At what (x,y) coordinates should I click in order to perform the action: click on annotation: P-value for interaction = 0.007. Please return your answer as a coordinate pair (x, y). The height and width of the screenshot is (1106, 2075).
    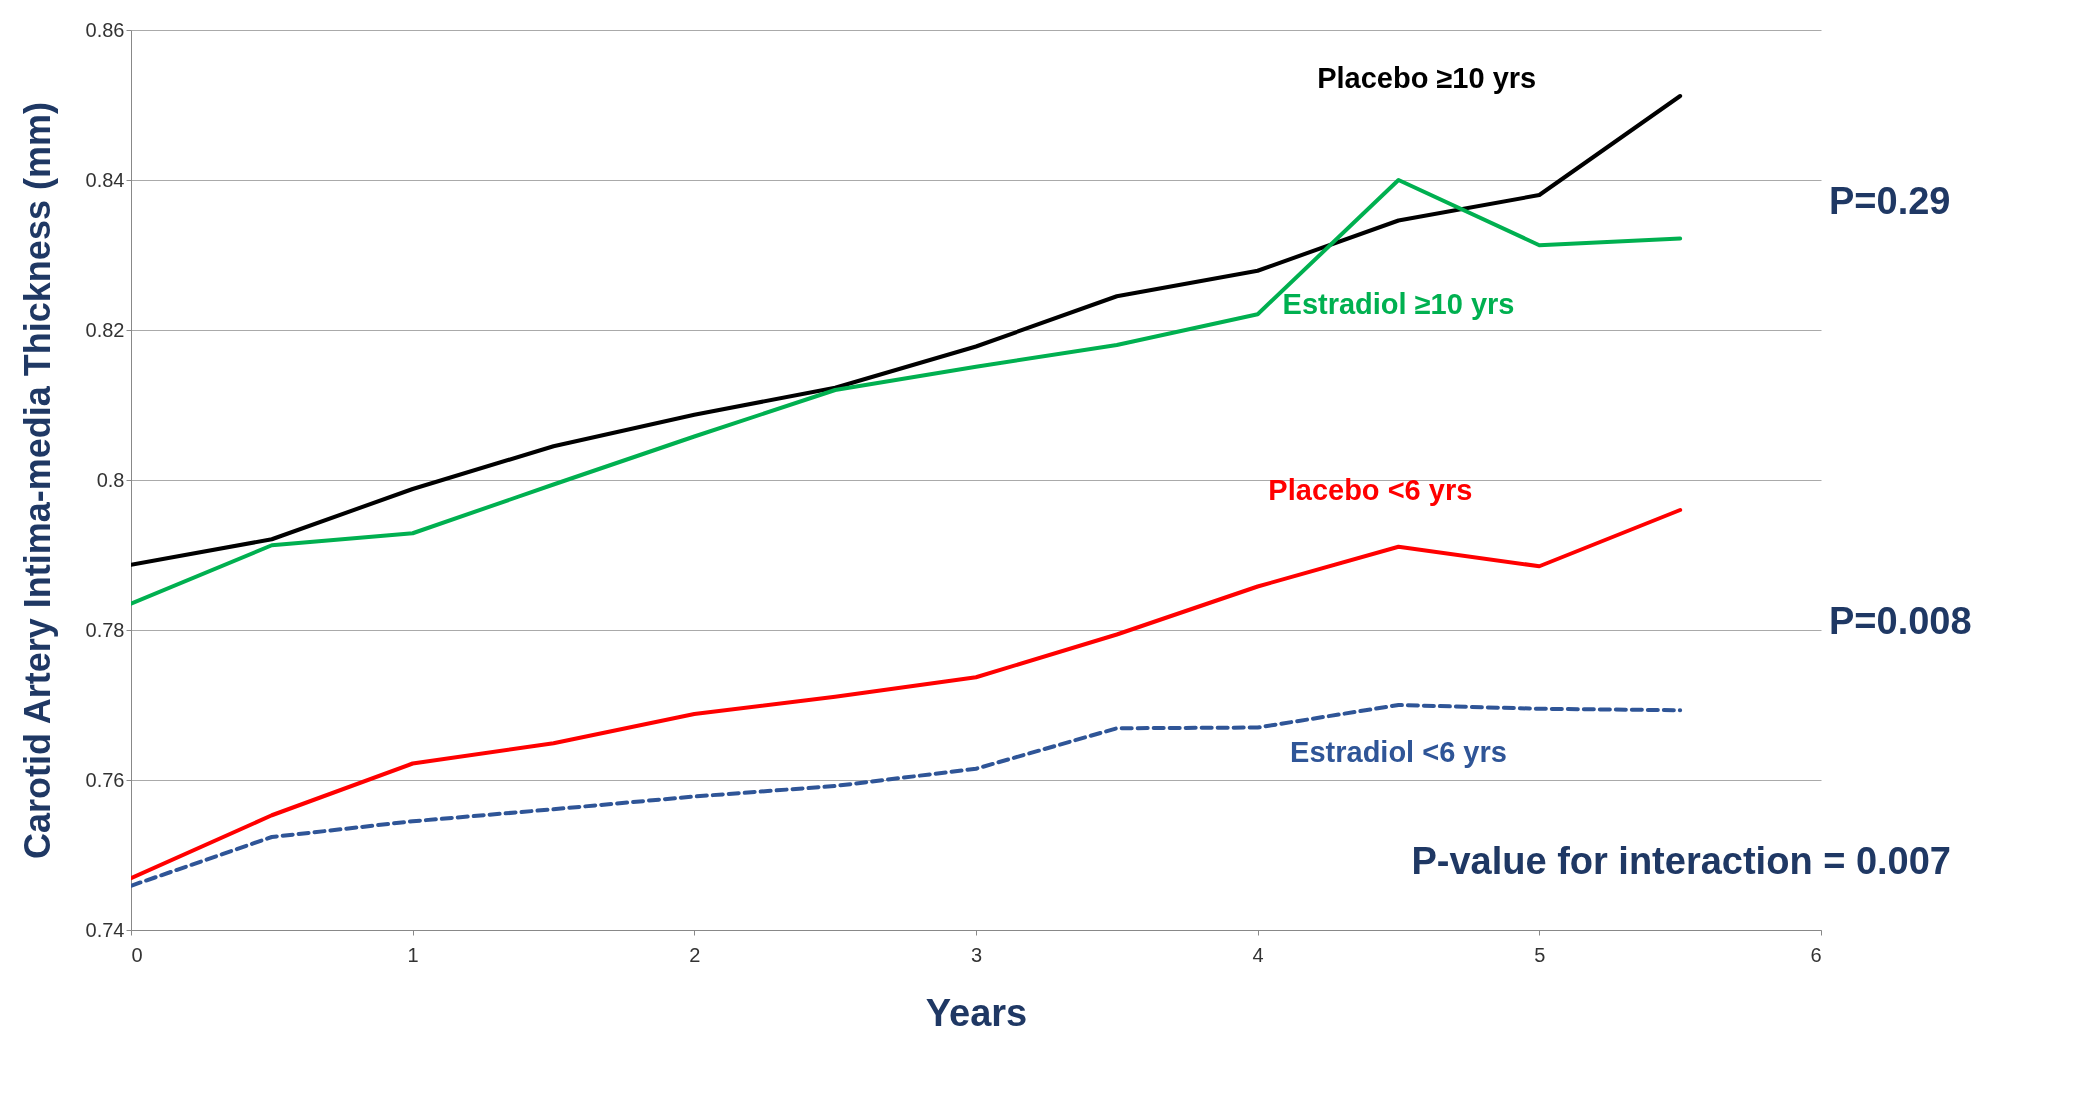
    Looking at the image, I should click on (1681, 860).